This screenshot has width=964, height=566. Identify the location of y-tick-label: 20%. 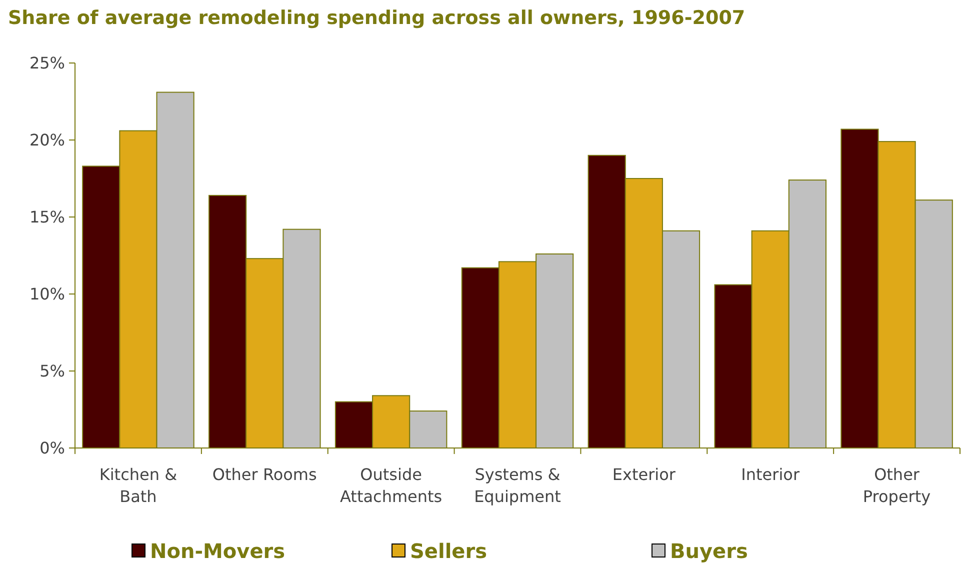
(47, 140).